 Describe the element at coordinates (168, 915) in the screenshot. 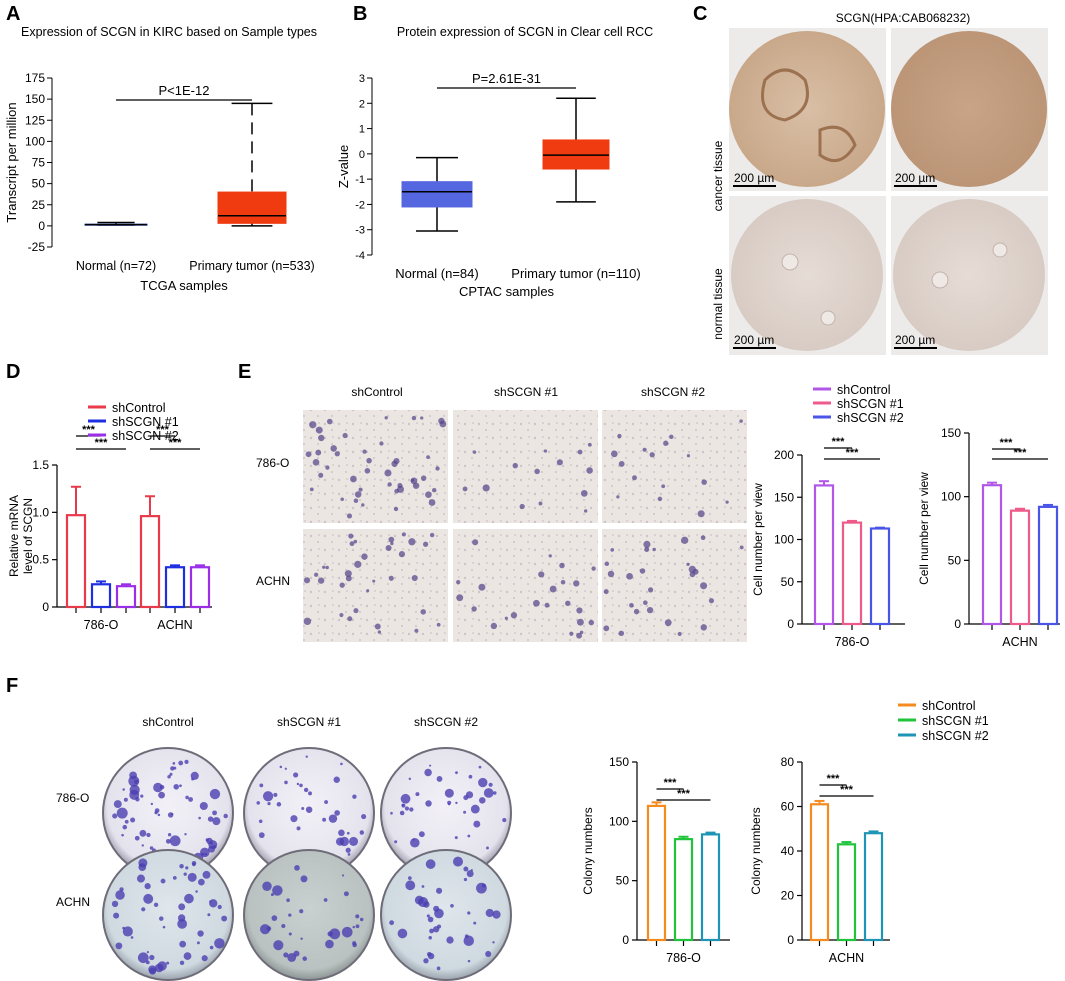

I see `dish-plate` at that location.